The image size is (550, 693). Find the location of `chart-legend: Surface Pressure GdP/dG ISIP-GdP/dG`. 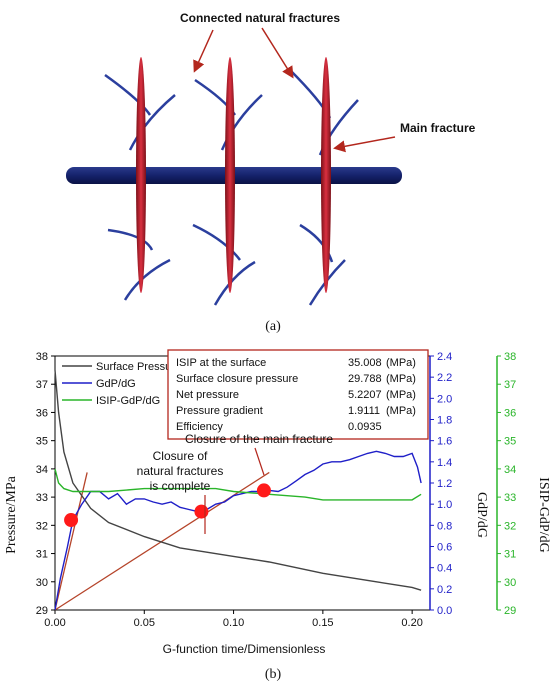

chart-legend: Surface Pressure GdP/dG ISIP-GdP/dG is located at coordinates (121, 384).